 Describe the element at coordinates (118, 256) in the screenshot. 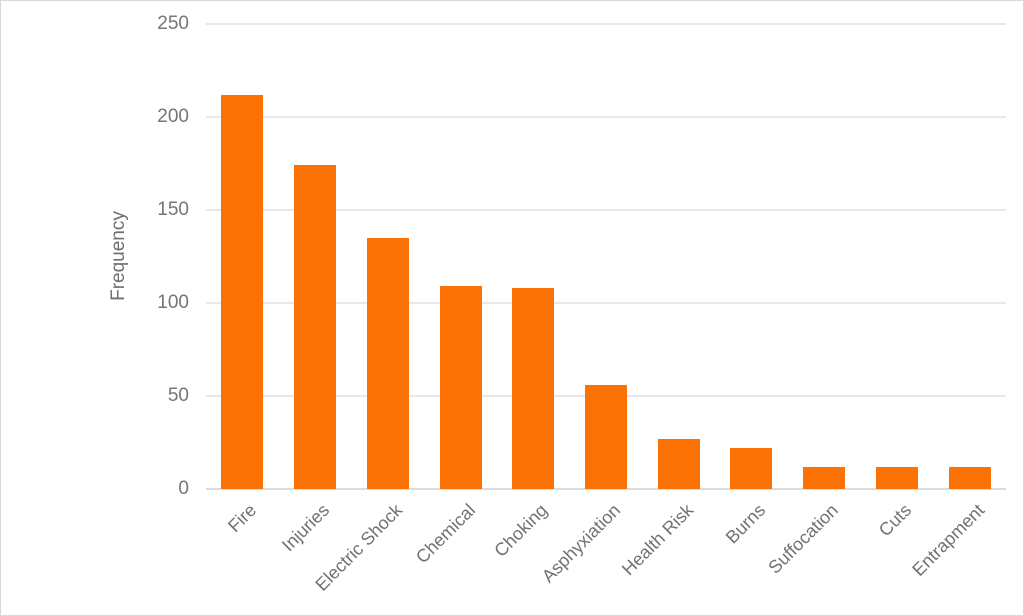

I see `y-axis-title: Frequency` at that location.